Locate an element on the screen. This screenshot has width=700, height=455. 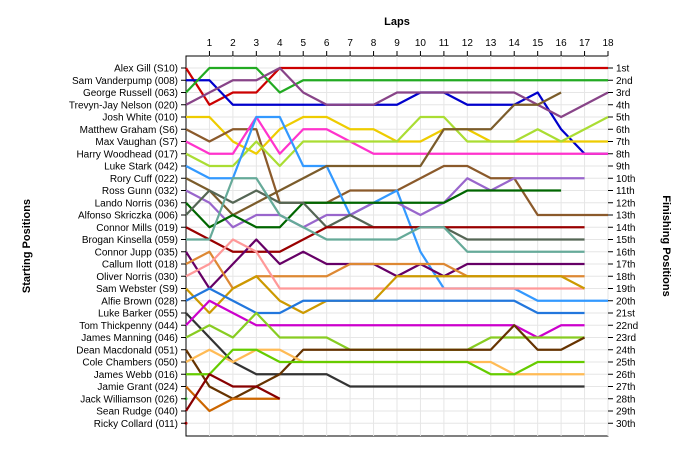
starting-position-label: Sam Webster (S9) is located at coordinates (137, 289).